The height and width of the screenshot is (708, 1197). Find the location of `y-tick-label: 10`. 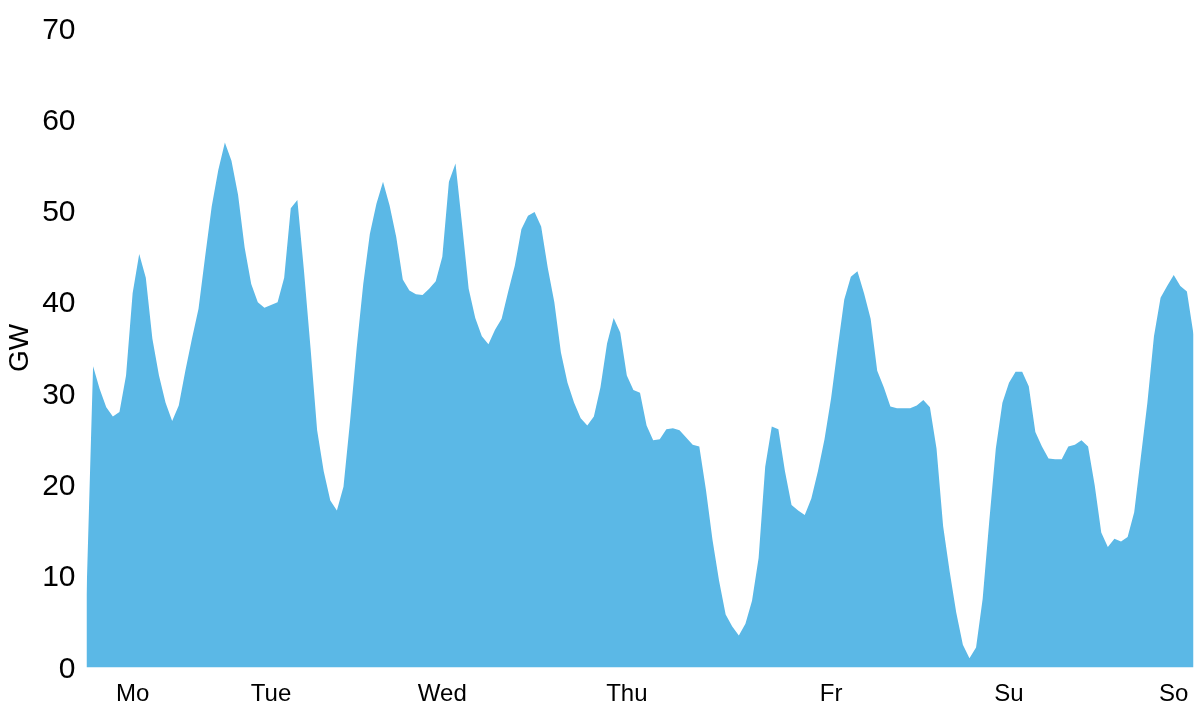

y-tick-label: 10 is located at coordinates (59, 576).